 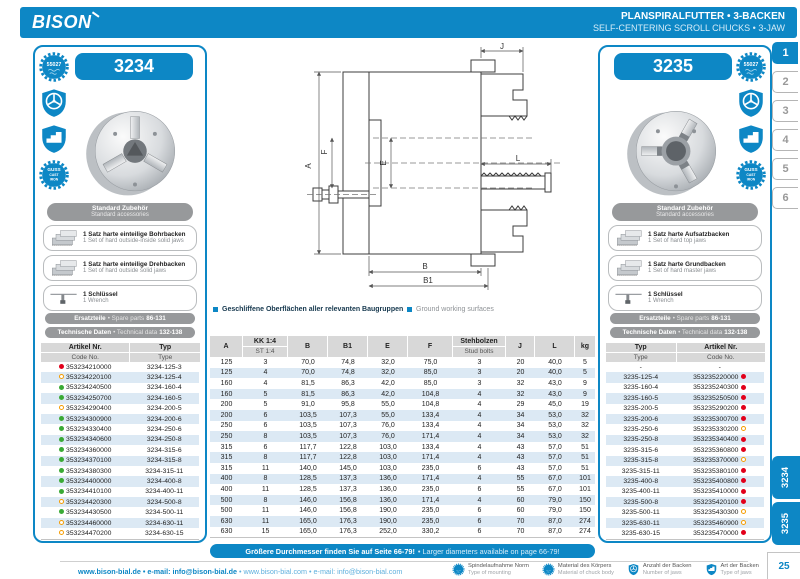 What do you see at coordinates (555, 532) in the screenshot?
I see `table-cell: 87,0` at bounding box center [555, 532].